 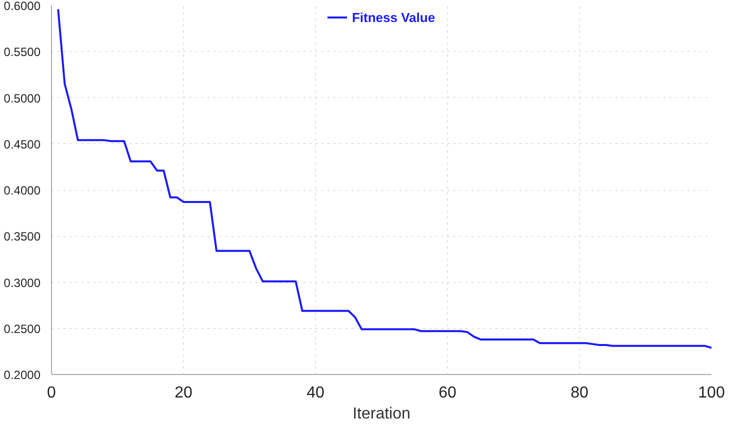 I want to click on x-tick-label: 0, so click(x=51, y=393).